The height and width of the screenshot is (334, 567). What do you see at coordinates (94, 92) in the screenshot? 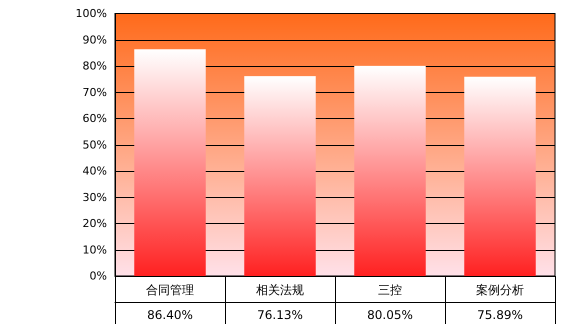
I see `y-tick-label: 70%` at bounding box center [94, 92].